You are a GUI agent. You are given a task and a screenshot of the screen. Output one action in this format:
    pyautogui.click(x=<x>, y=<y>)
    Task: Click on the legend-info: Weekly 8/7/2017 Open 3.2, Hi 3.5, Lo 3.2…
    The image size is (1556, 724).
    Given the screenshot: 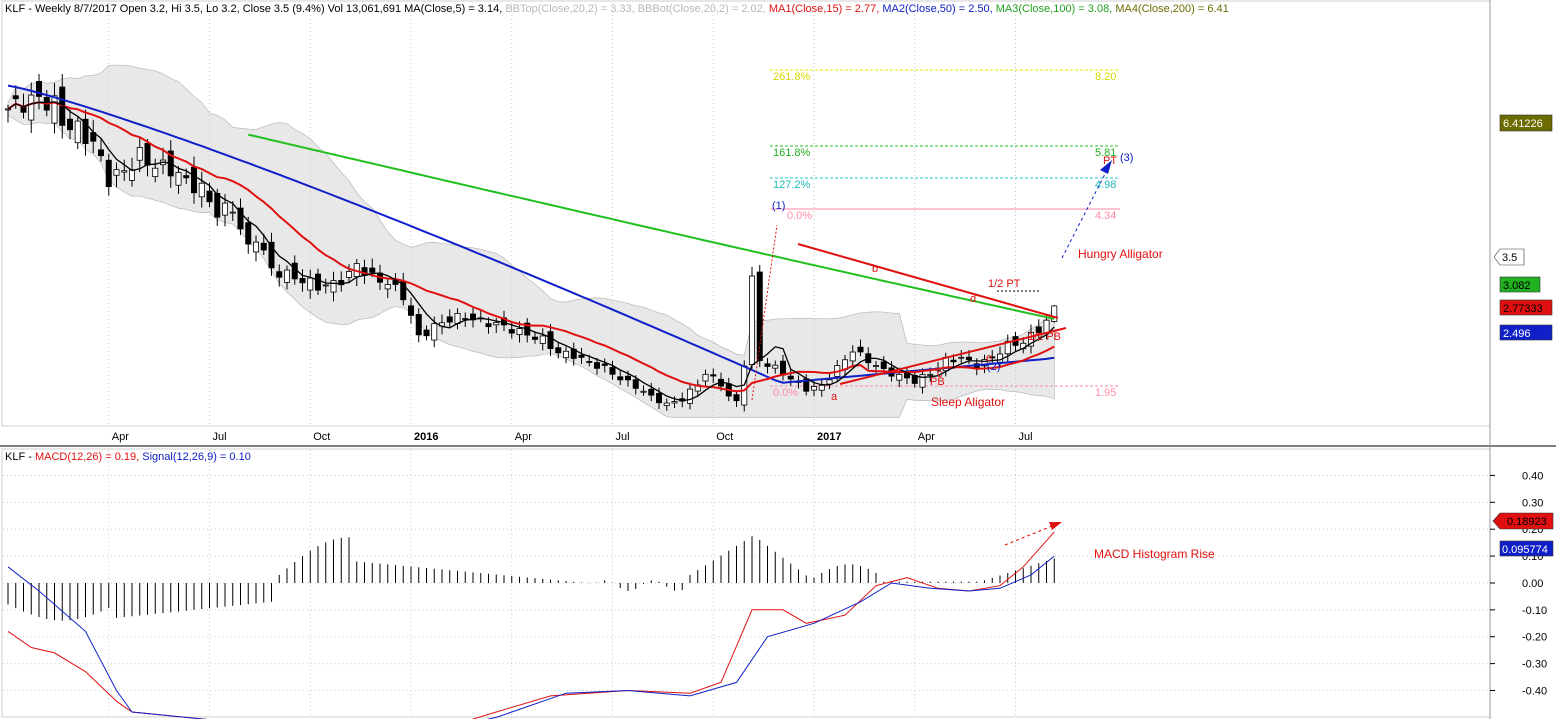 What is the action you would take?
    pyautogui.click(x=218, y=9)
    